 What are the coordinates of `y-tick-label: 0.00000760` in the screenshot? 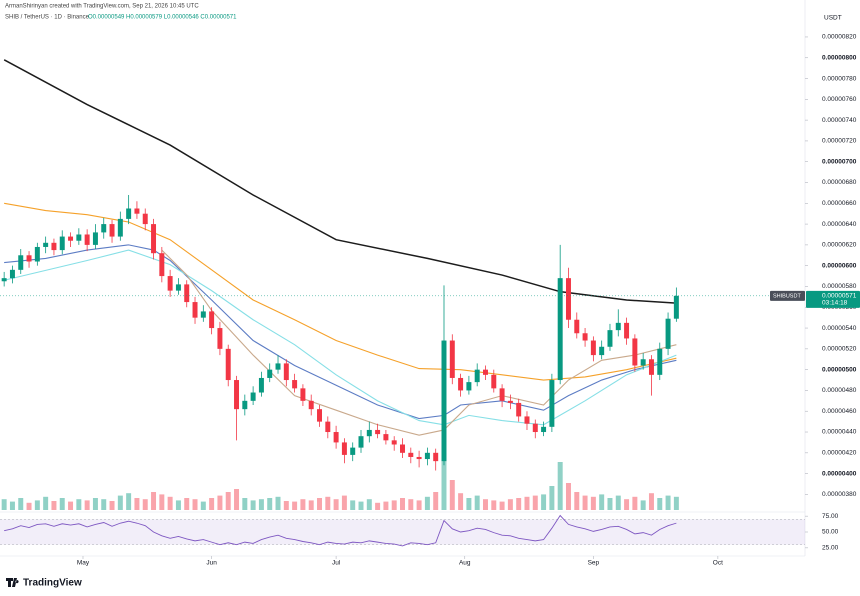 It's located at (839, 99).